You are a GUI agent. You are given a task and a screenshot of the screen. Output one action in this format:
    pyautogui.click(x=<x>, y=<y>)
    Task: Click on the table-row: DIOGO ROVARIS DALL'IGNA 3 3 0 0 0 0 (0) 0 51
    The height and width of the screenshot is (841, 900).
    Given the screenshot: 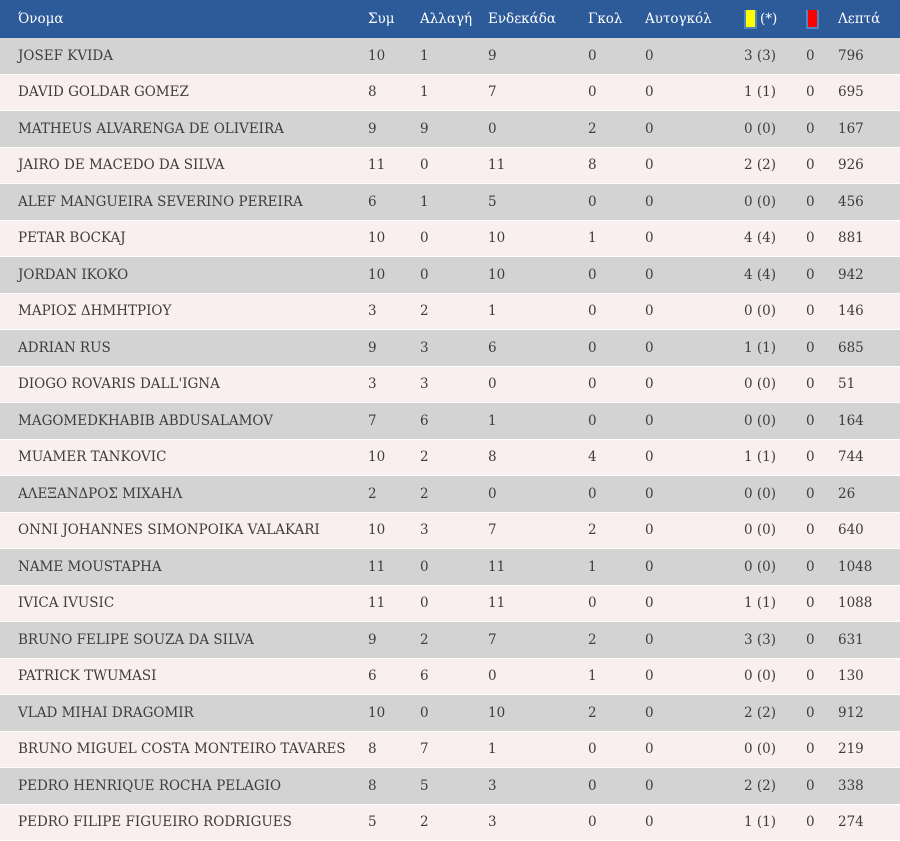 What is the action you would take?
    pyautogui.click(x=450, y=384)
    